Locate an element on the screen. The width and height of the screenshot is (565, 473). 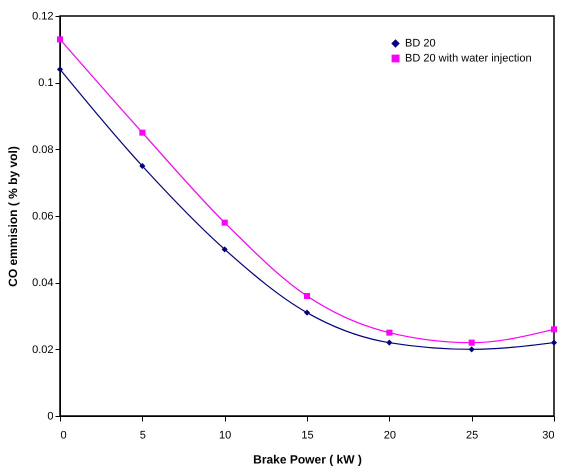
x-tick-label: 10 is located at coordinates (225, 436).